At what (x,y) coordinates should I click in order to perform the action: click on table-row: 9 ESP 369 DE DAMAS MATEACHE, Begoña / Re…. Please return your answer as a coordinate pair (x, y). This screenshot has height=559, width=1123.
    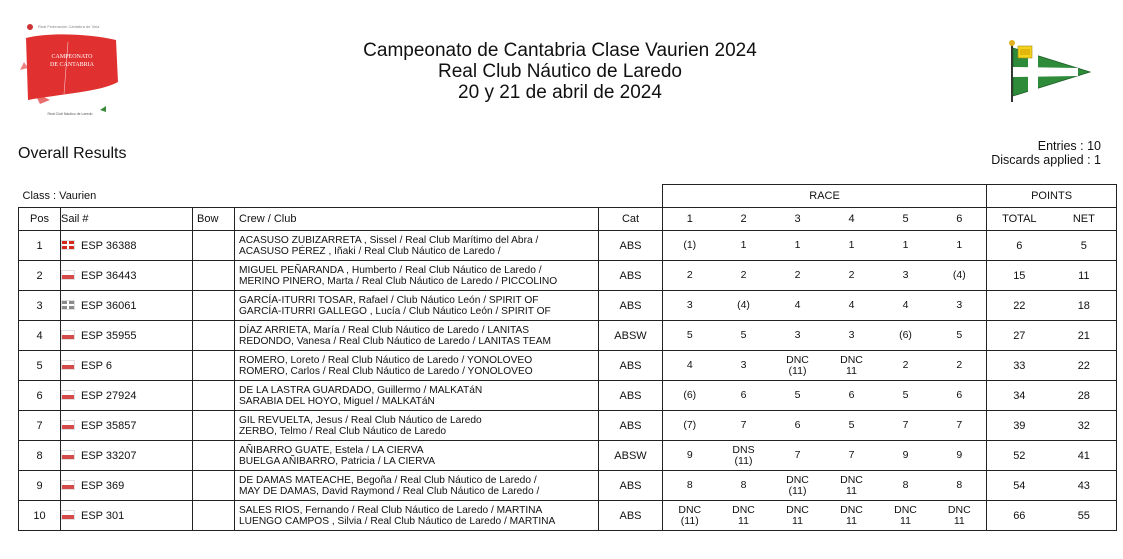
    Looking at the image, I should click on (568, 485).